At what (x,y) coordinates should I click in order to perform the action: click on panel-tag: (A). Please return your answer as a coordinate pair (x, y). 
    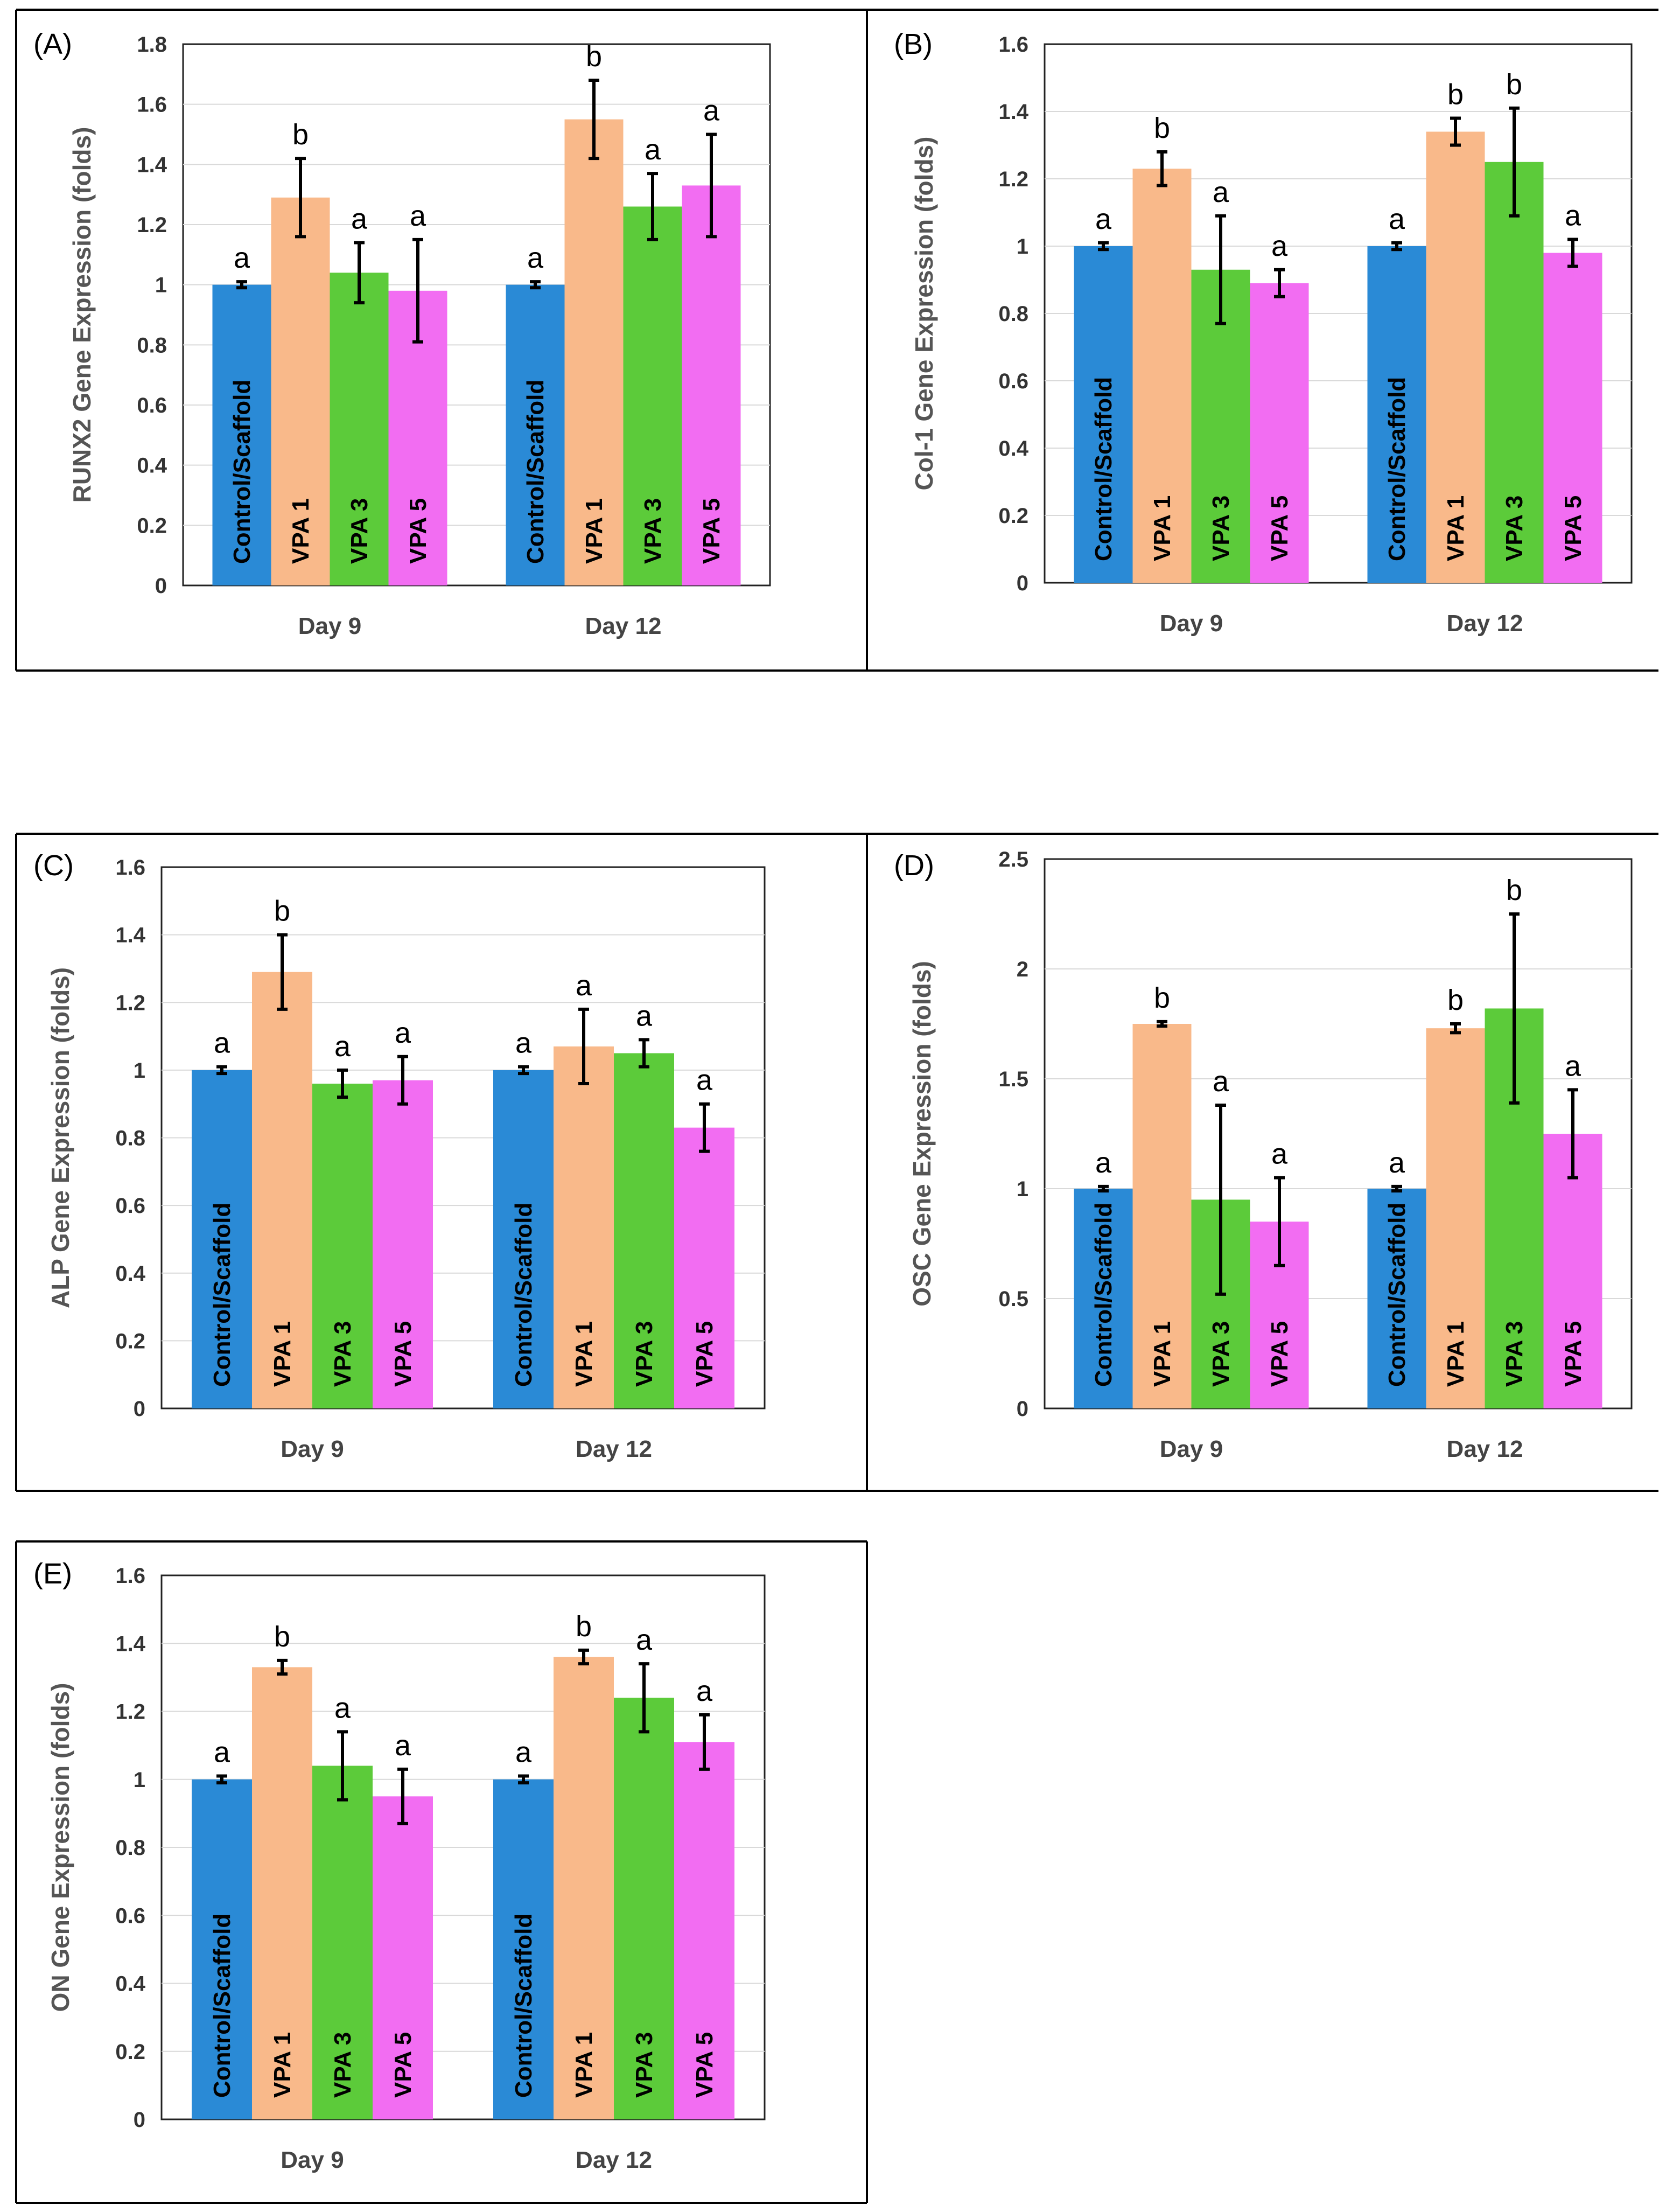
    Looking at the image, I should click on (52, 44).